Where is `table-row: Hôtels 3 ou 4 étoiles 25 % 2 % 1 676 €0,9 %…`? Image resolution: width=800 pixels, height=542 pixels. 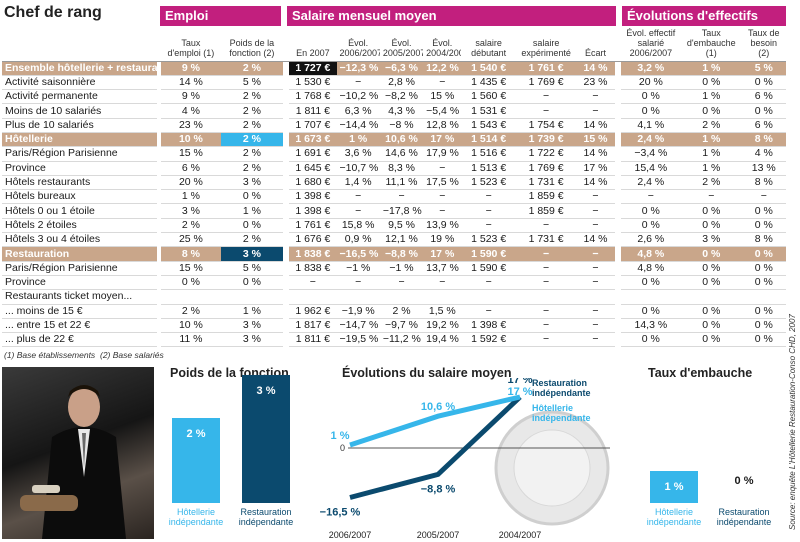 table-row: Hôtels 3 ou 4 étoiles 25 % 2 % 1 676 €0,9 %… is located at coordinates (394, 240).